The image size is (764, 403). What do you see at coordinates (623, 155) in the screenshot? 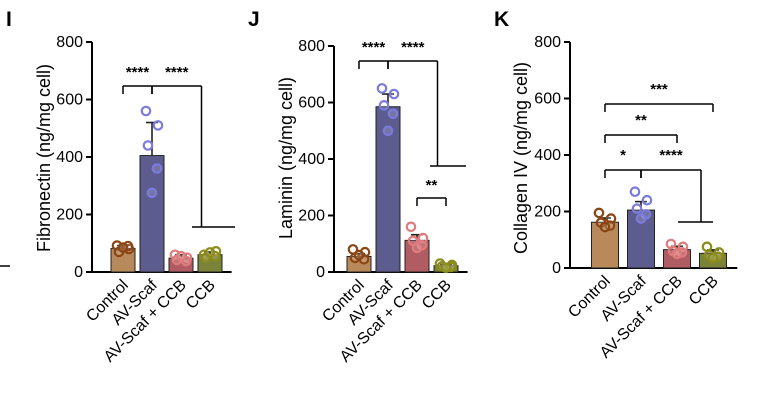
I see `significance-label: *` at bounding box center [623, 155].